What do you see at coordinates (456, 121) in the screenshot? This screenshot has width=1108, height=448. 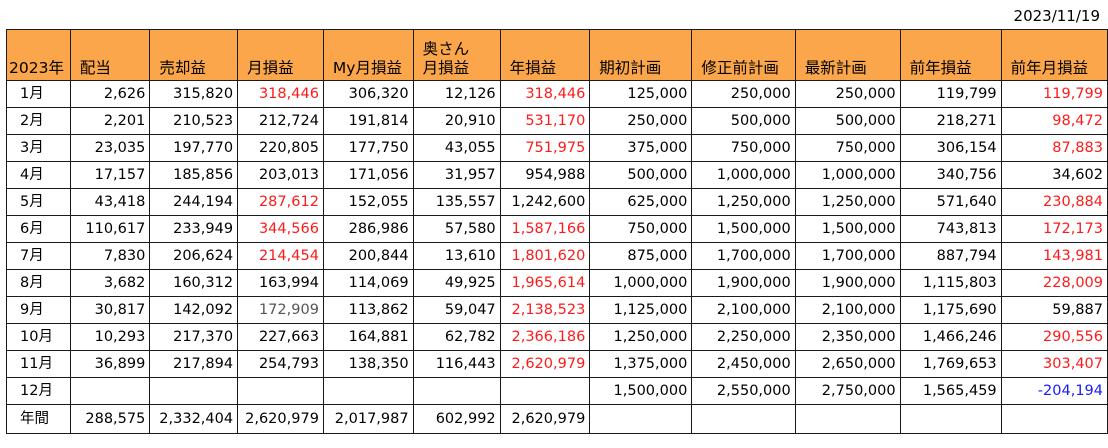 I see `cell-wife-monthly-pnl: 20,910` at bounding box center [456, 121].